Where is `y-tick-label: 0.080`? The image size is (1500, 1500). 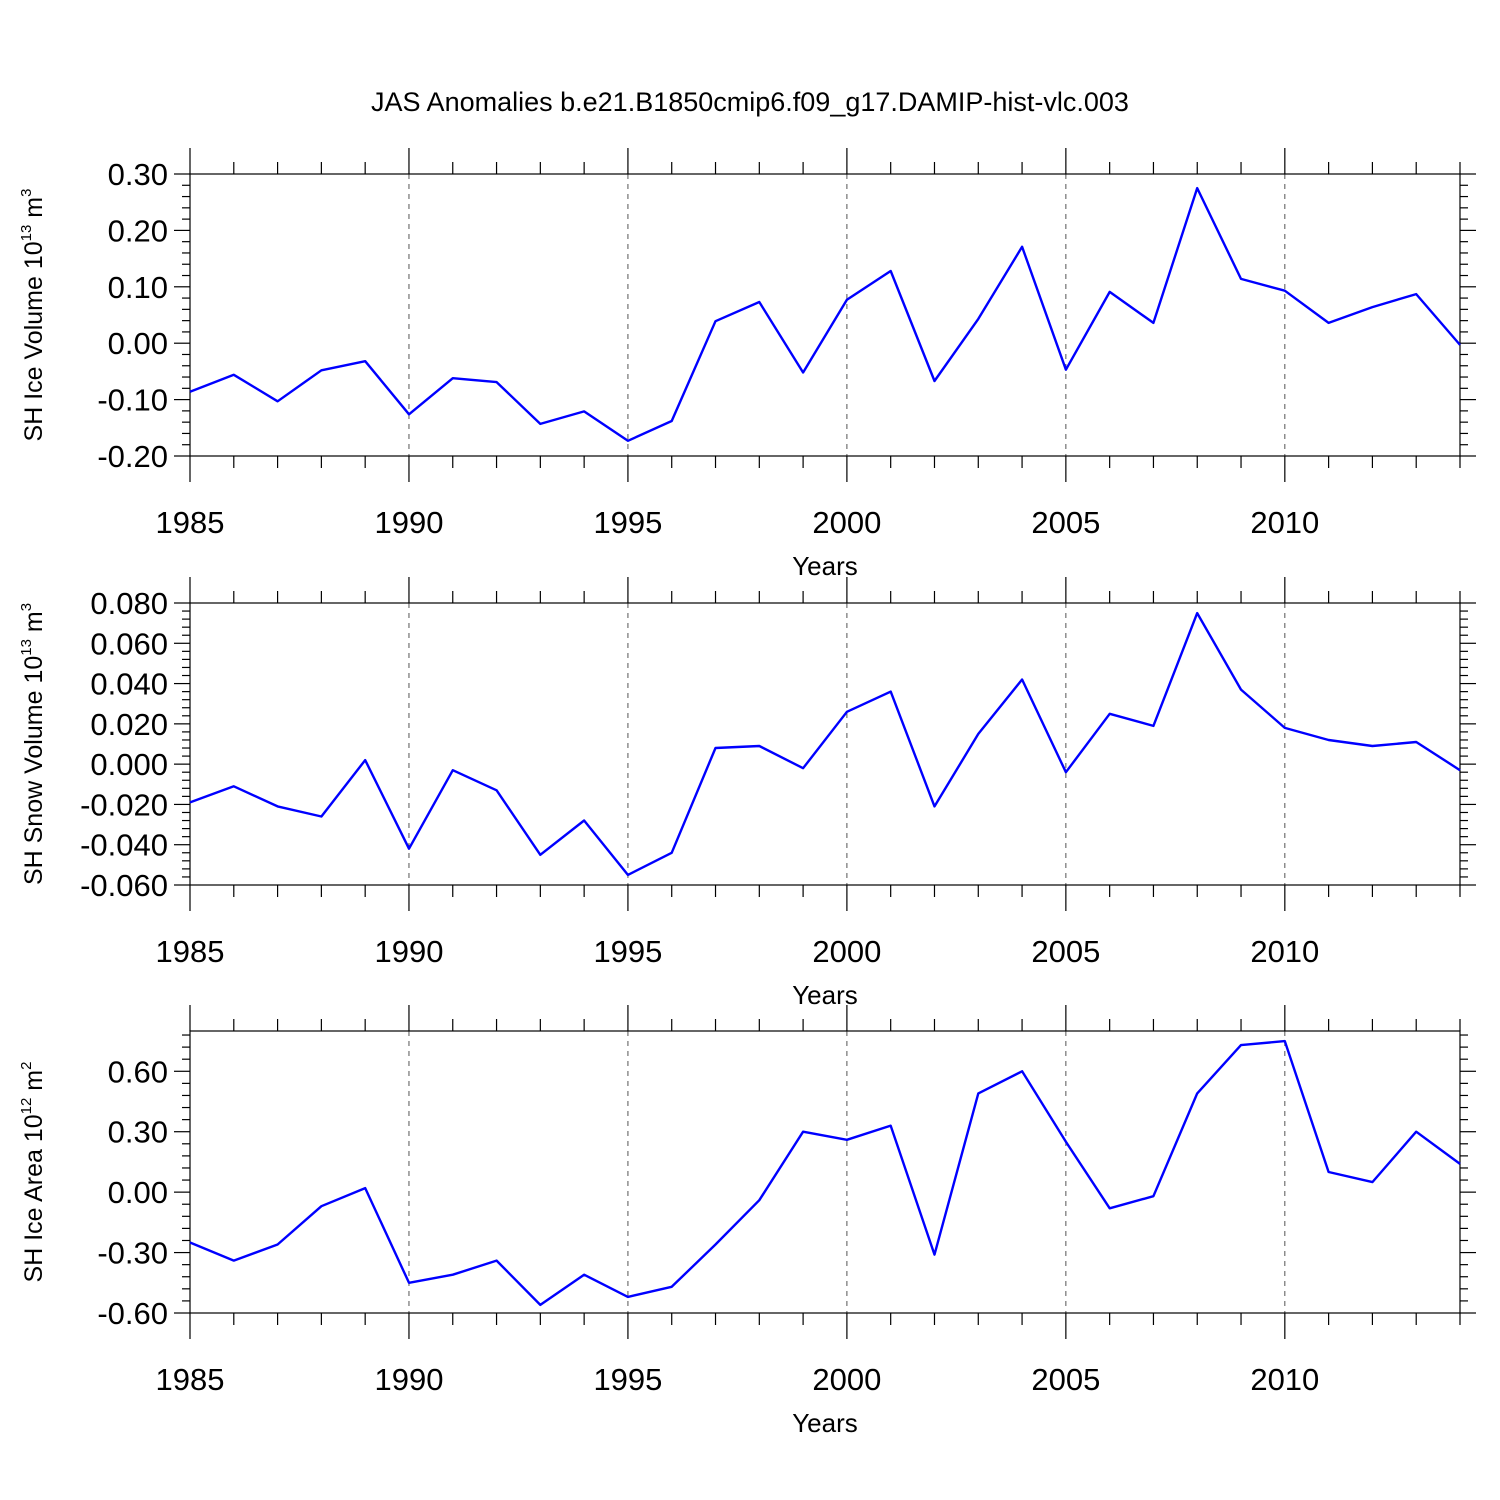
y-tick-label: 0.080 is located at coordinates (129, 603).